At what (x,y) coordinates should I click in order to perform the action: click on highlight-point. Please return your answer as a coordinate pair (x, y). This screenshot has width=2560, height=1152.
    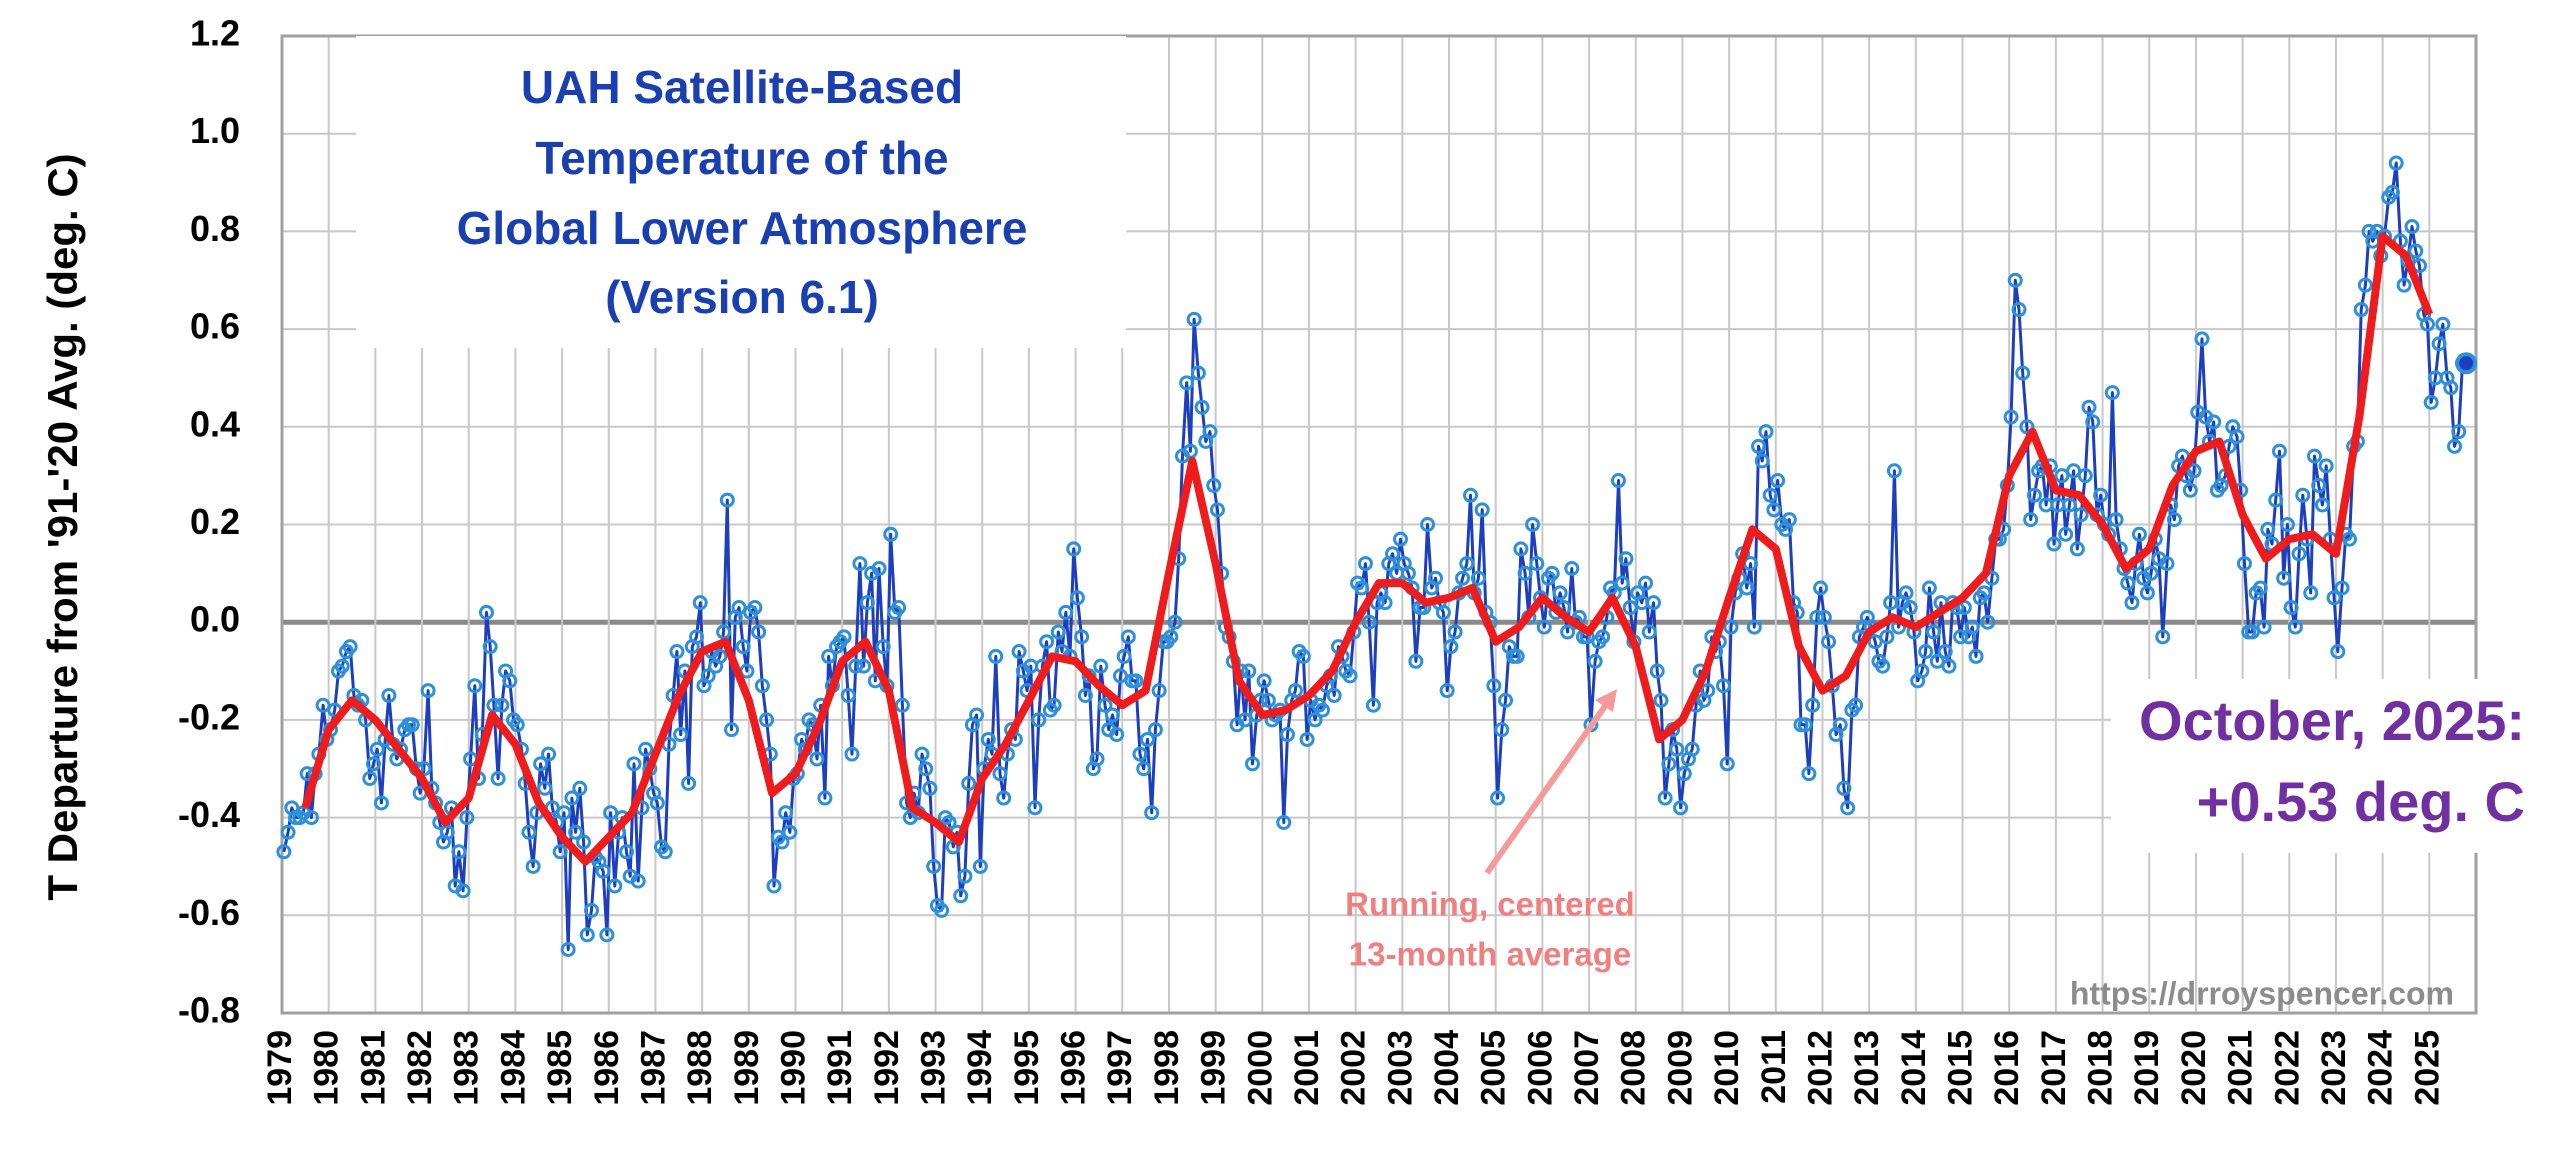
    Looking at the image, I should click on (2466, 363).